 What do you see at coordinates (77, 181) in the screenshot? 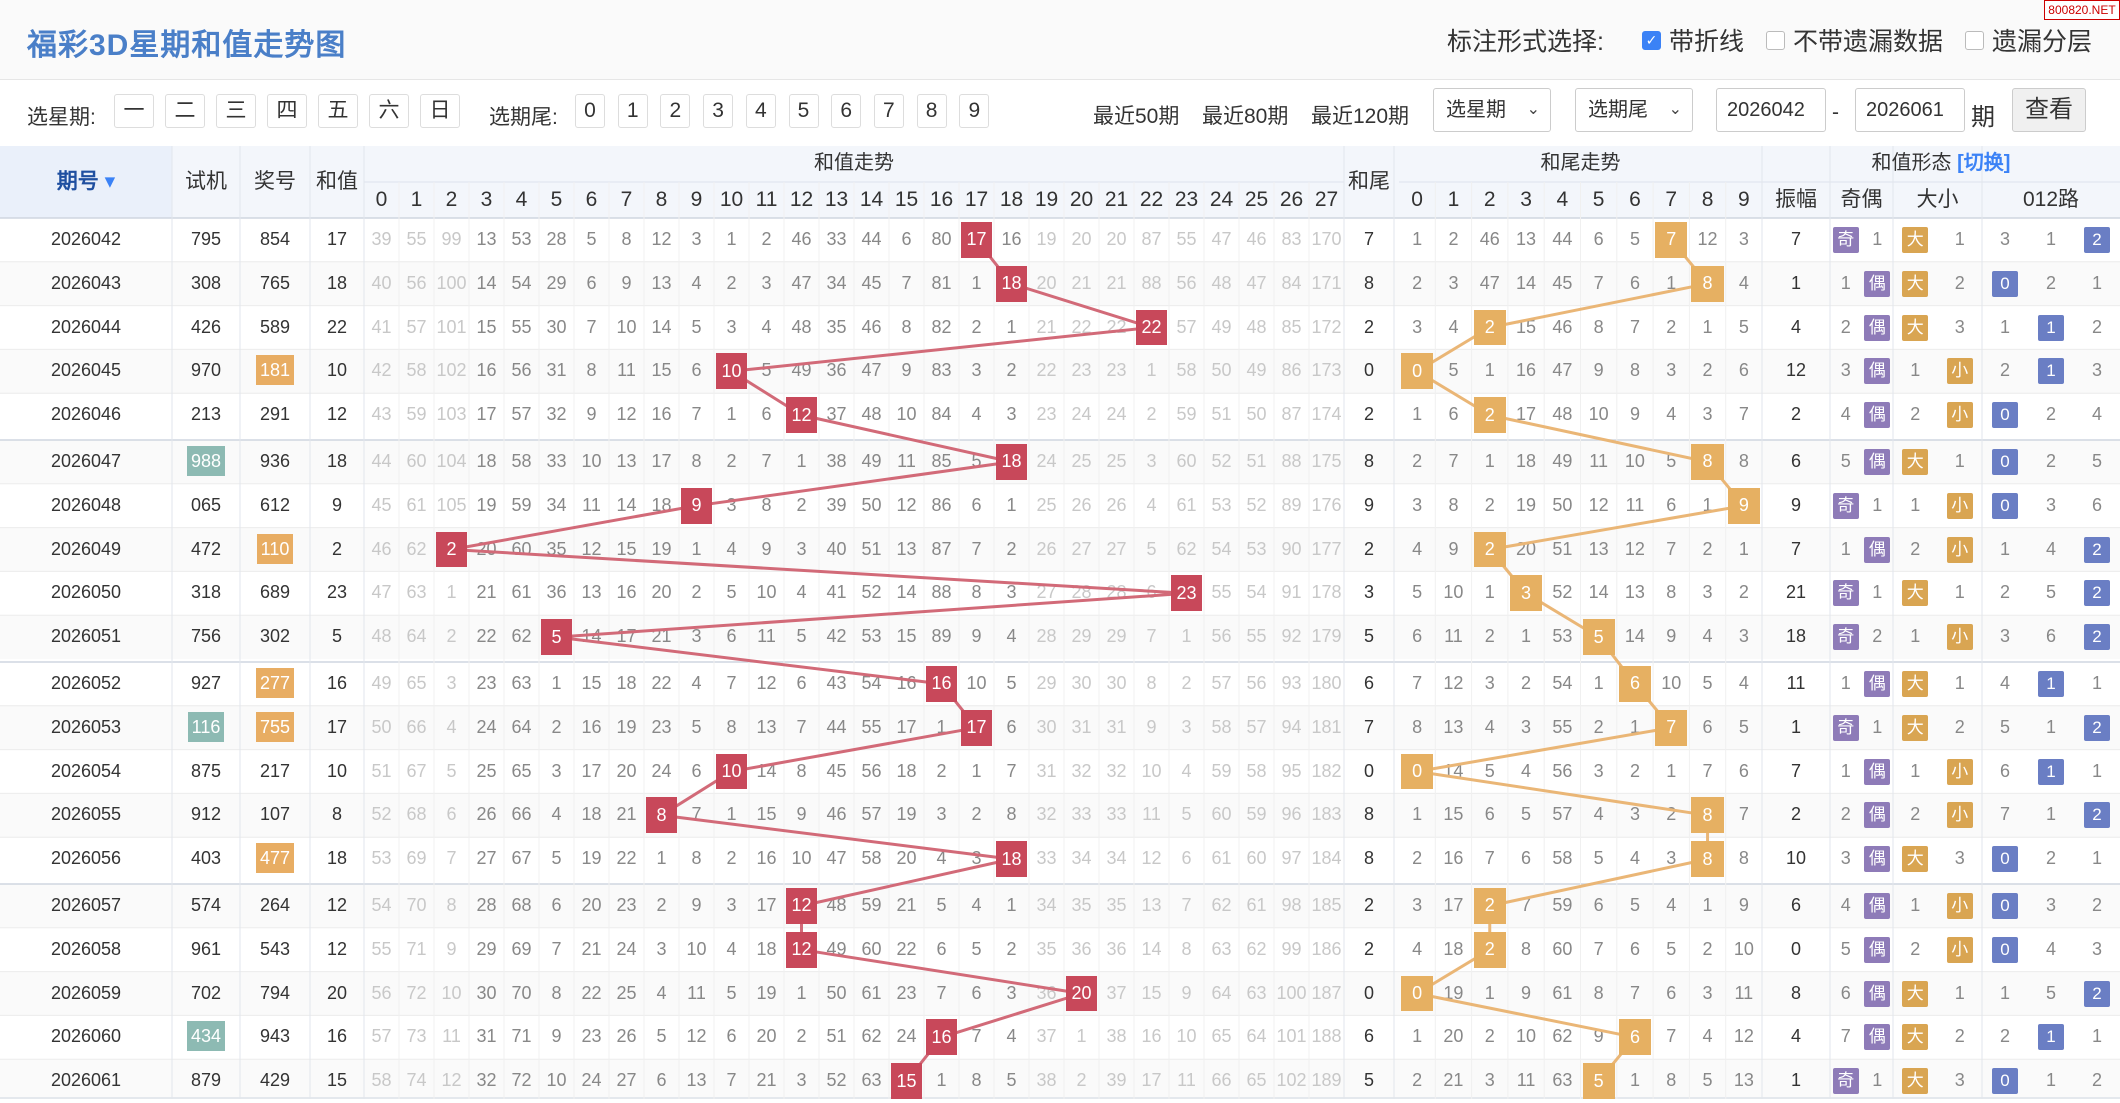
I see `issue-header-label: 期号` at bounding box center [77, 181].